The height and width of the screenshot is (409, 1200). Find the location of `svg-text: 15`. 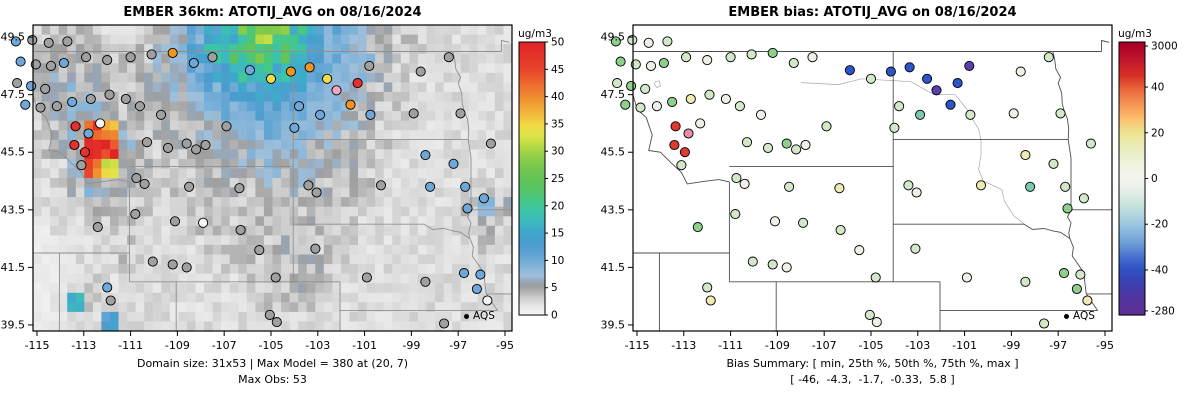

svg-text: 15 is located at coordinates (557, 234).